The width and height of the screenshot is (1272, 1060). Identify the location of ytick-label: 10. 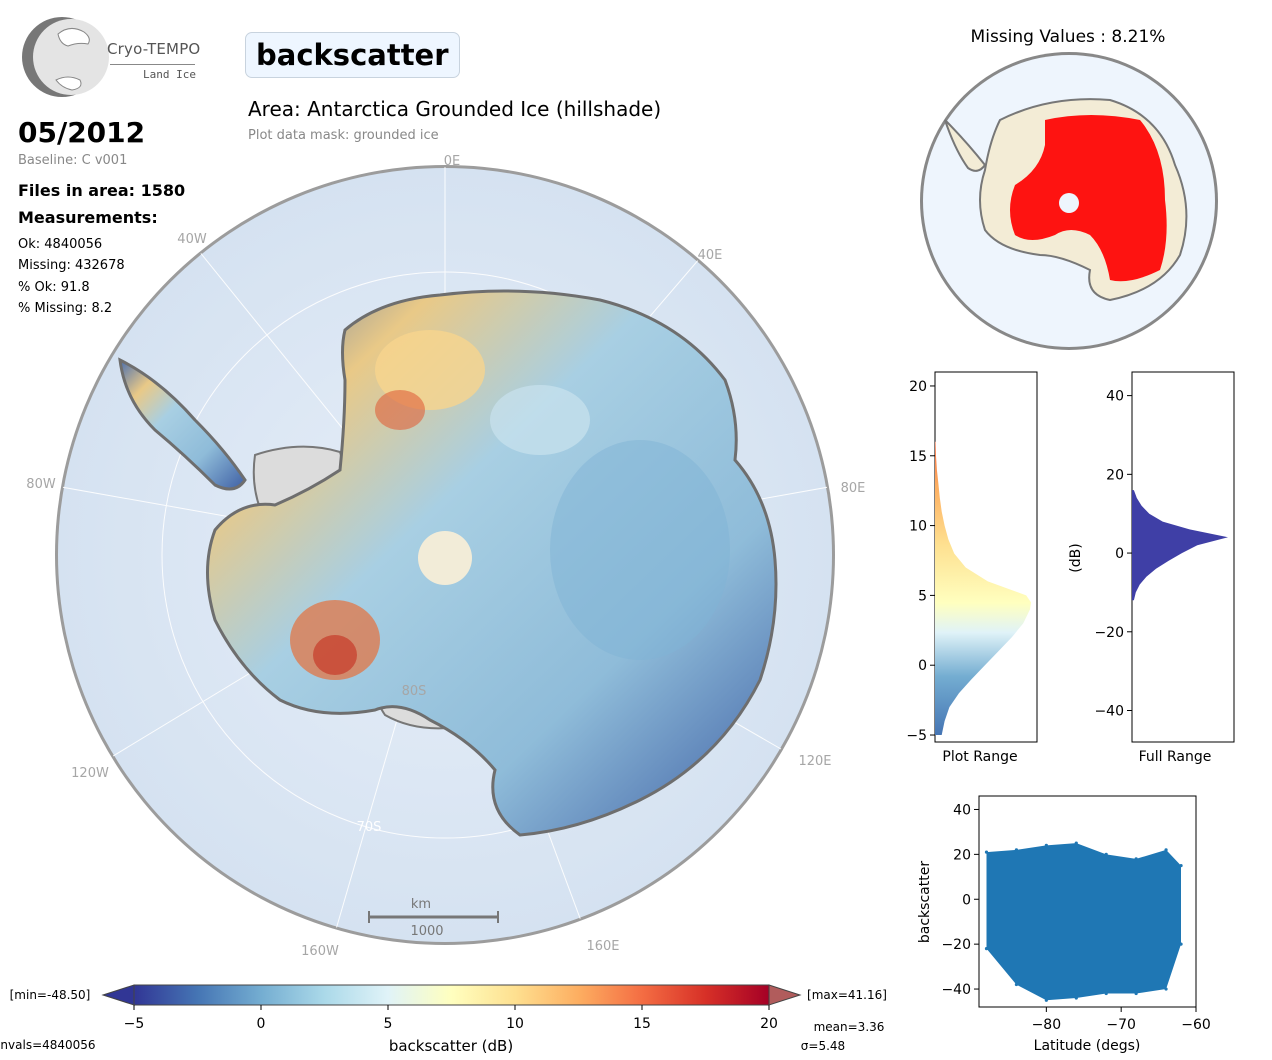
(918, 527).